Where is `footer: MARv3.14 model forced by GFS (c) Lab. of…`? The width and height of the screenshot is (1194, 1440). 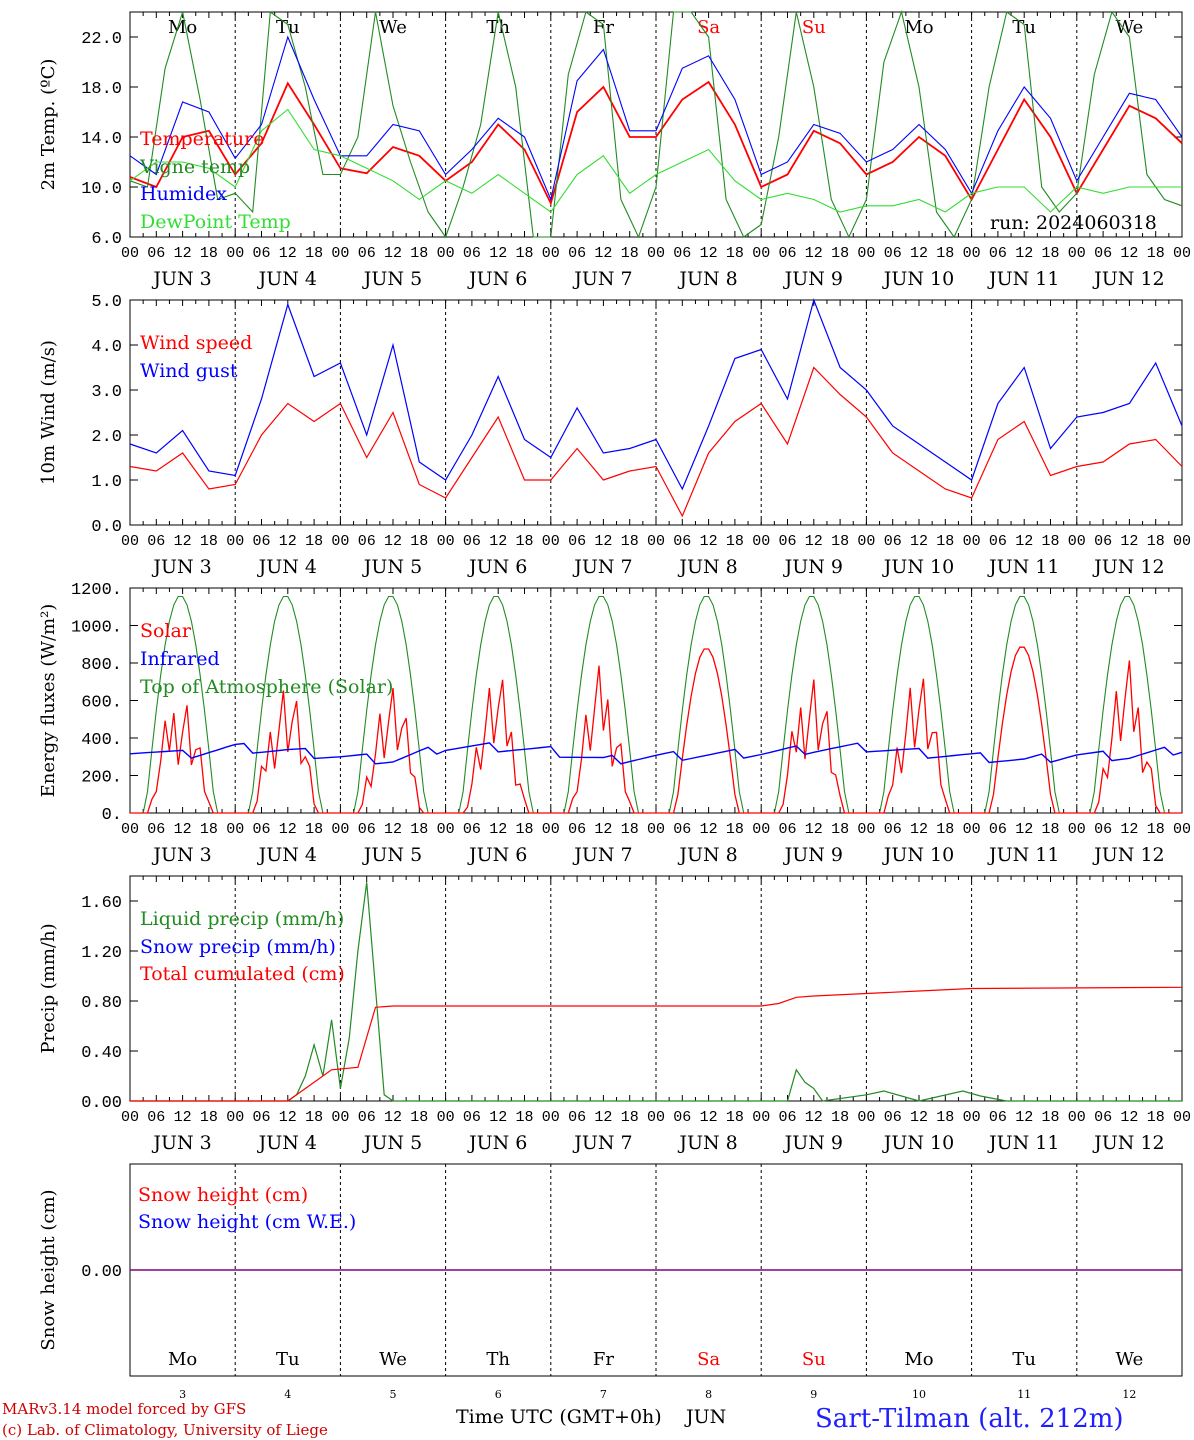 footer: MARv3.14 model forced by GFS (c) Lab. of… is located at coordinates (563, 1419).